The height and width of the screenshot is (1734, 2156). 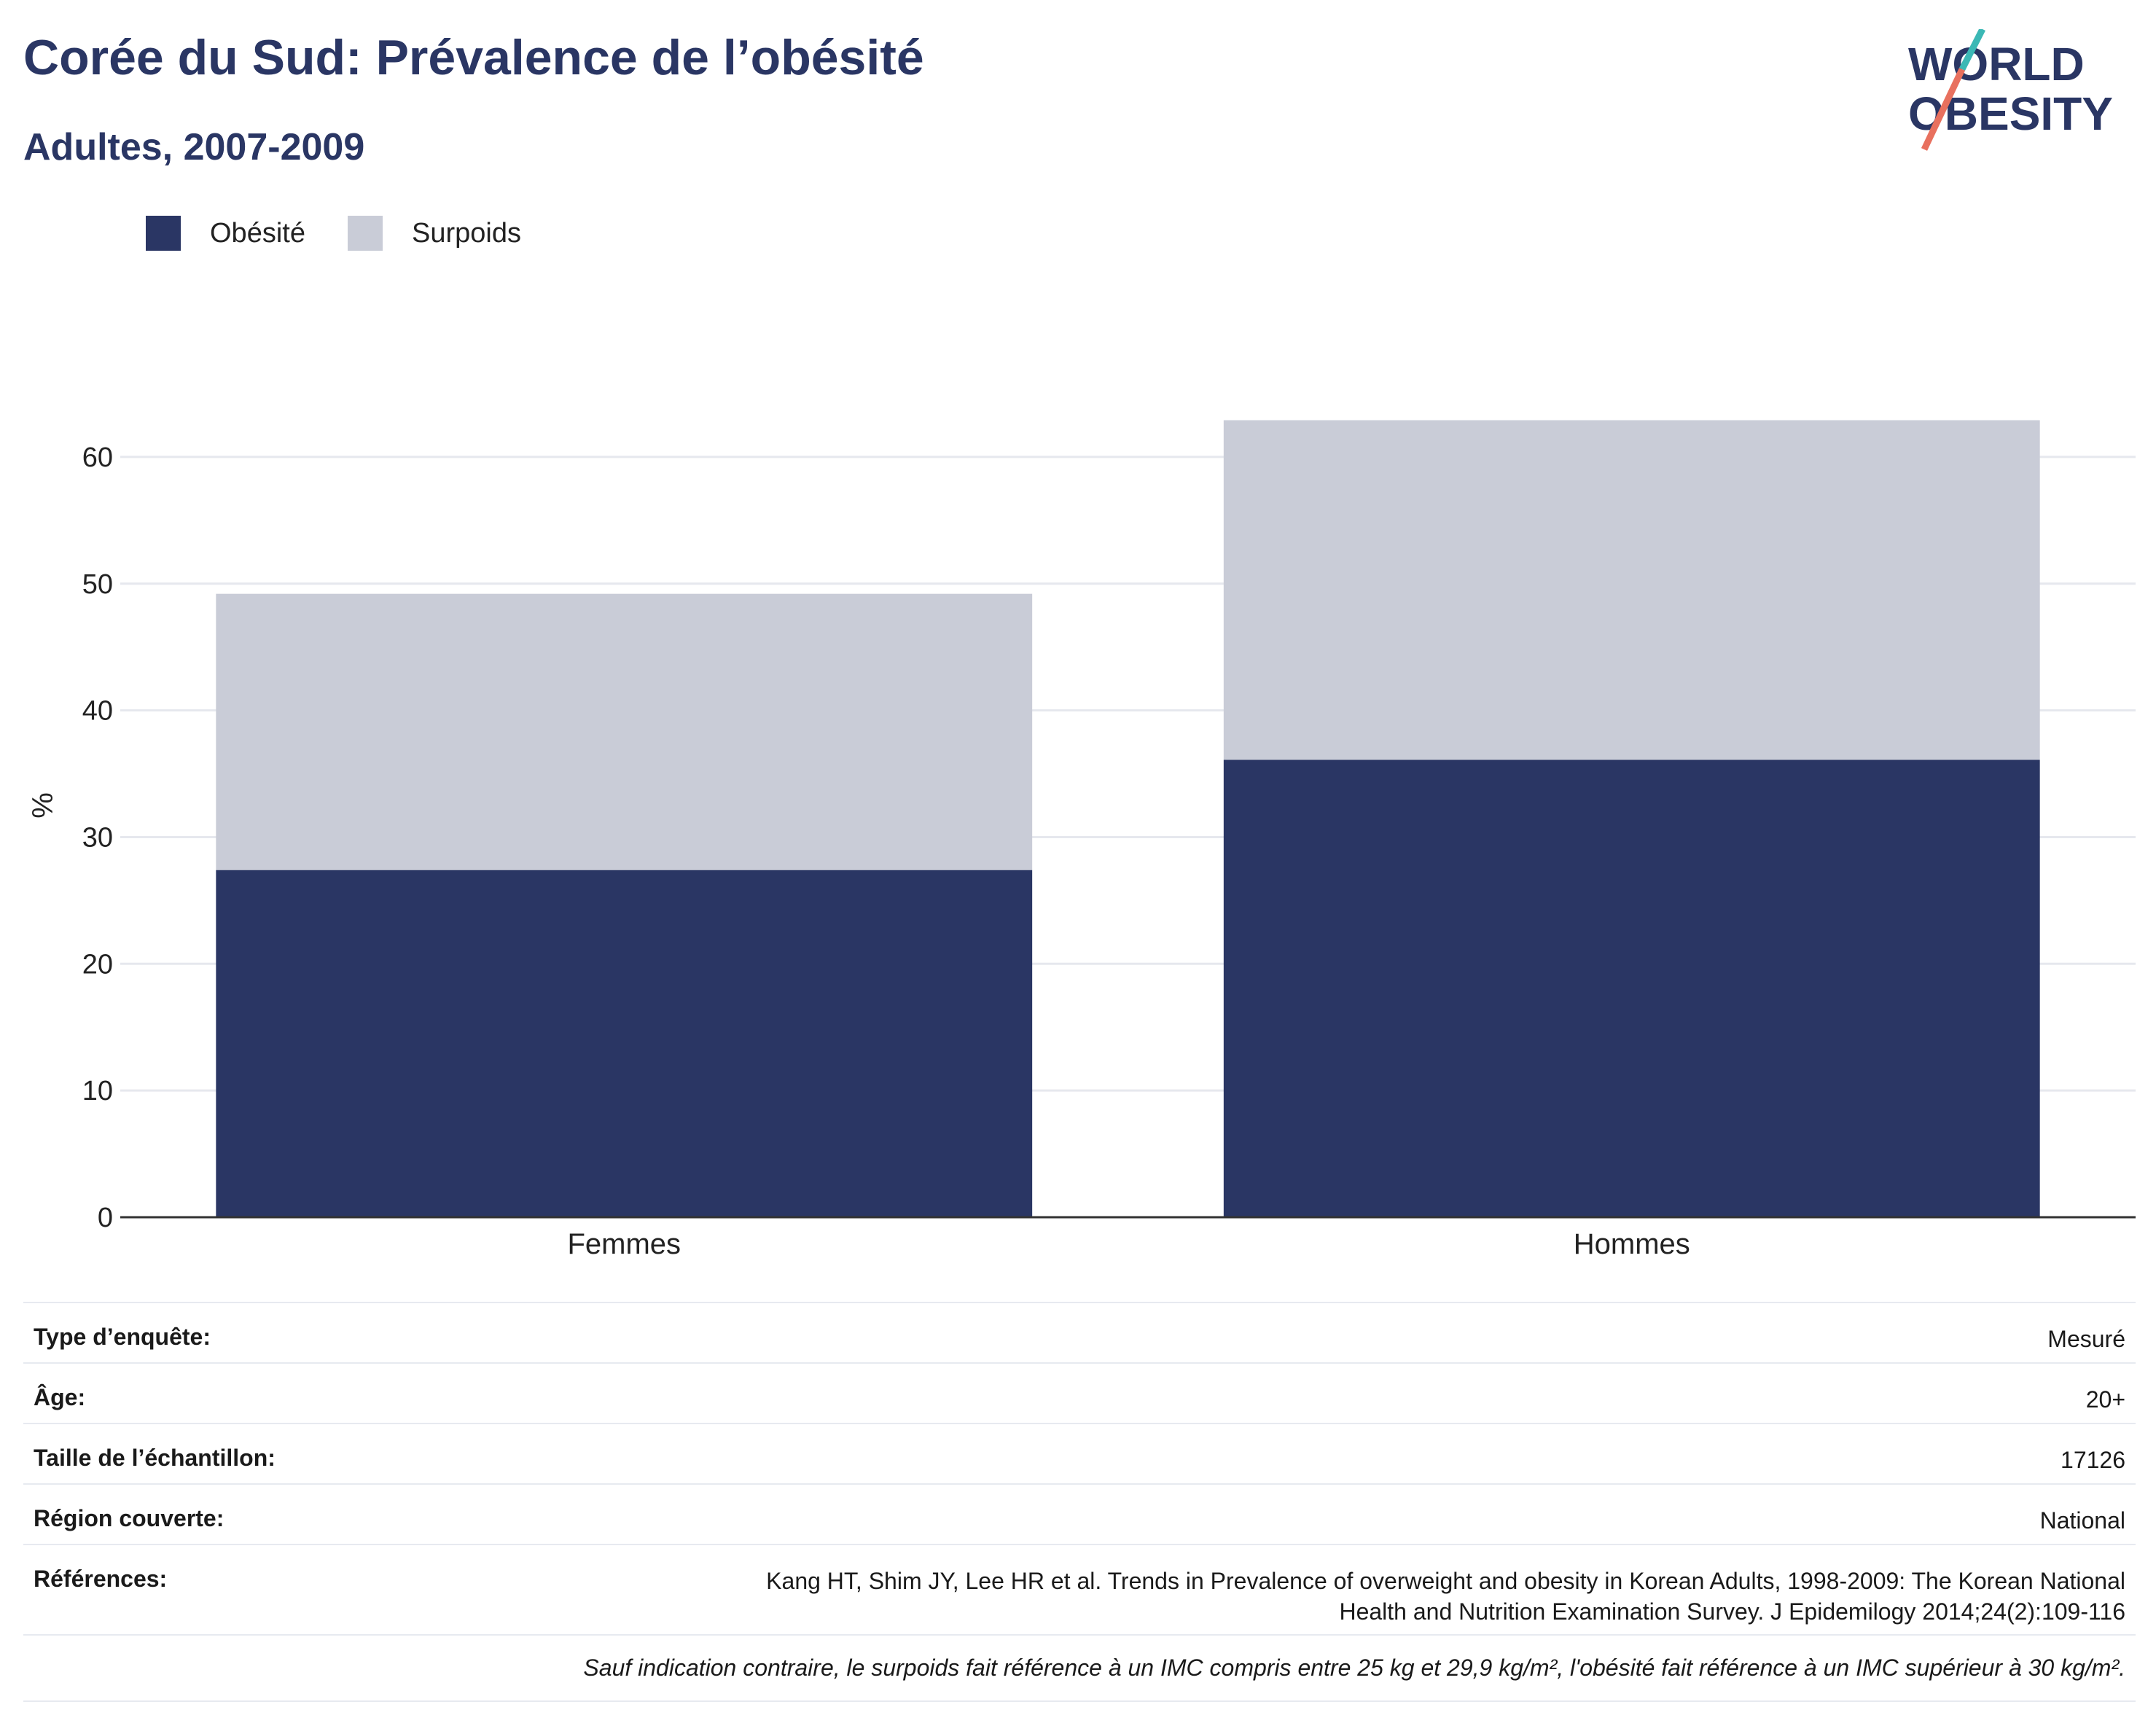 I want to click on legend: Obésité Surpoids, so click(x=354, y=234).